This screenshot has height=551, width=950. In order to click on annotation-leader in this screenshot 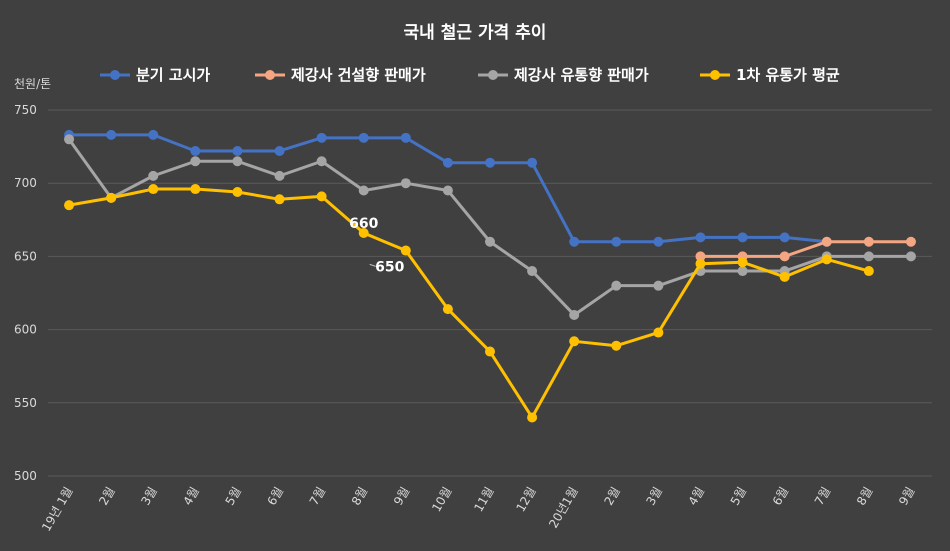, I will do `click(372, 265)`.